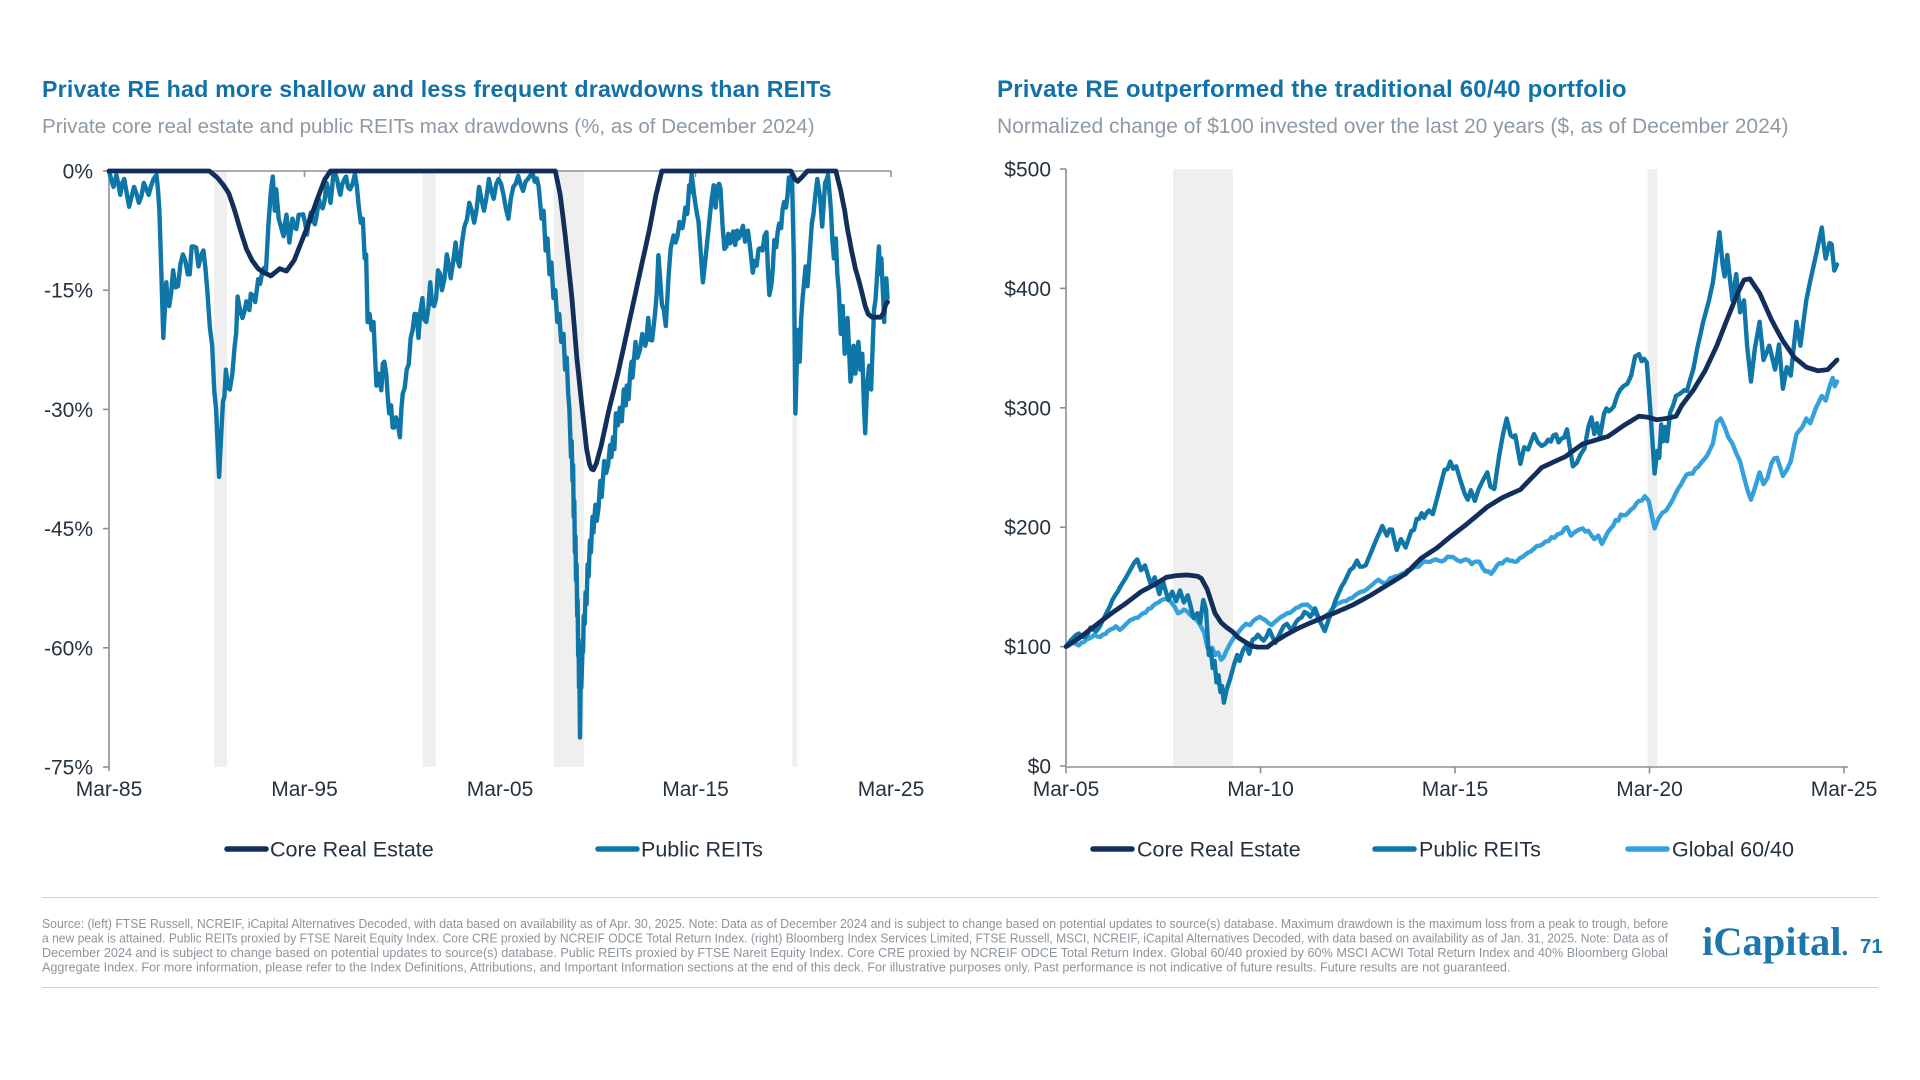 Image resolution: width=1920 pixels, height=1080 pixels. Describe the element at coordinates (1027, 528) in the screenshot. I see `svg-text: $200` at that location.